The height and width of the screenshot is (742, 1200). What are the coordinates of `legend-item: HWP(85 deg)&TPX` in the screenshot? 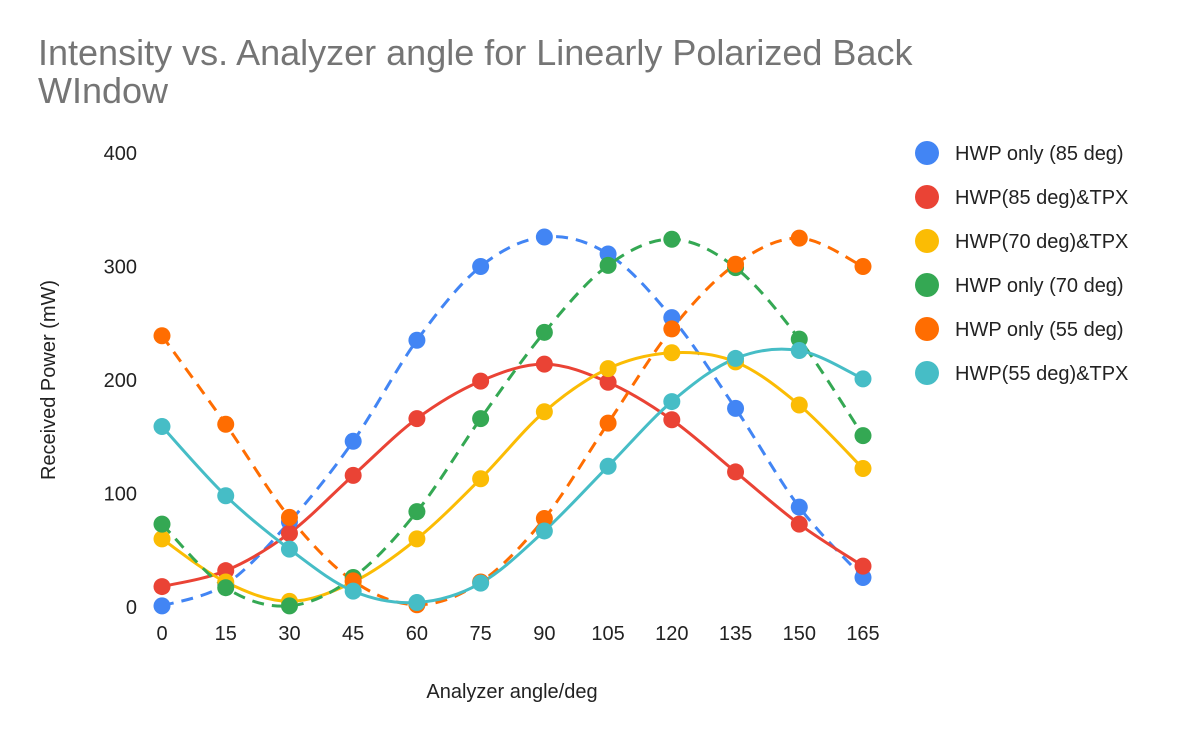 It's located at (1021, 197).